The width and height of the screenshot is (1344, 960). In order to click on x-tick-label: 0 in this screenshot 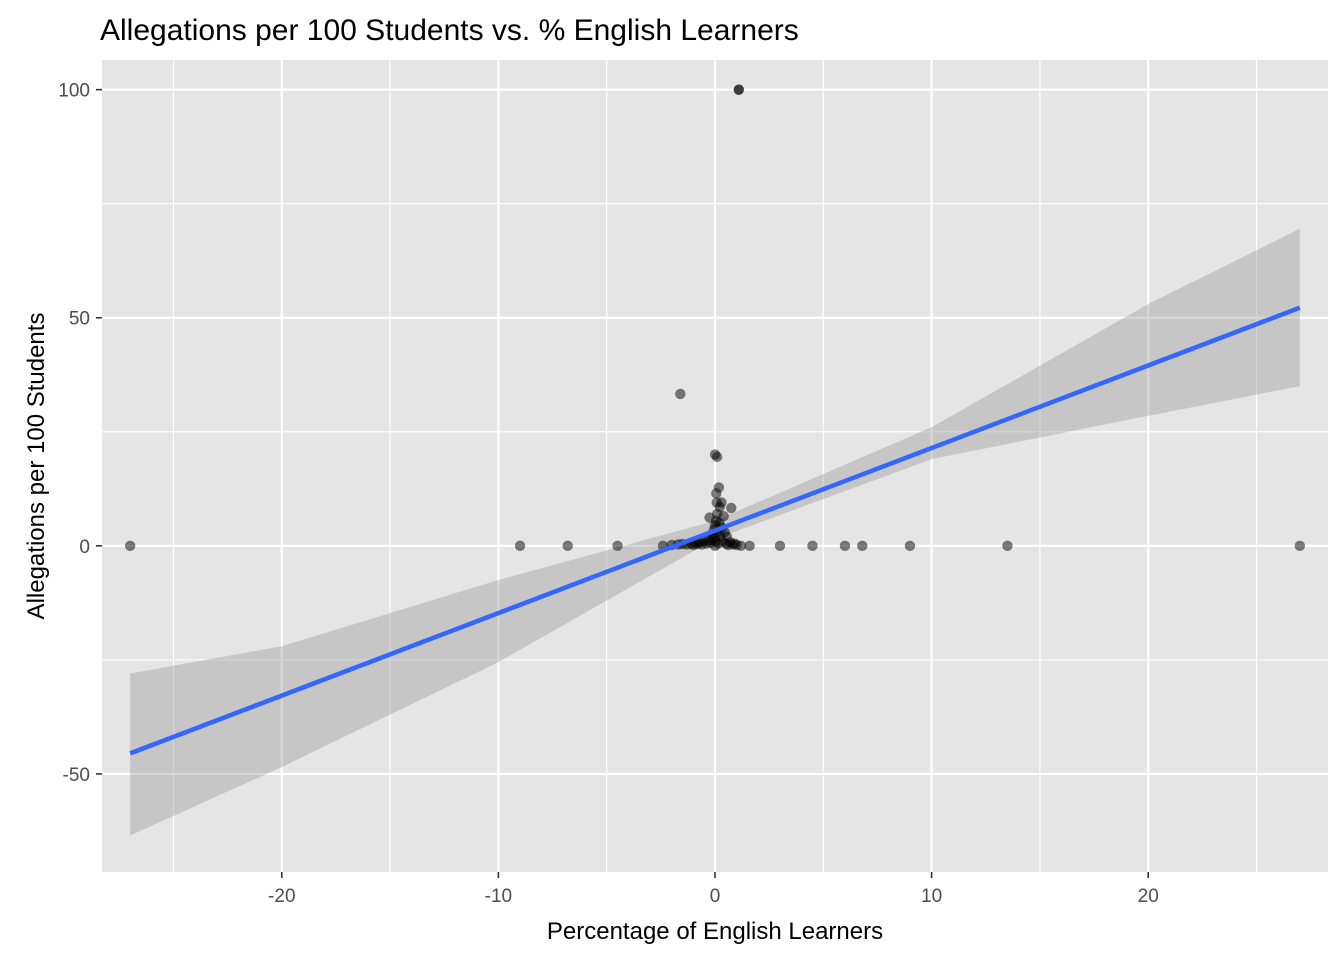, I will do `click(715, 896)`.